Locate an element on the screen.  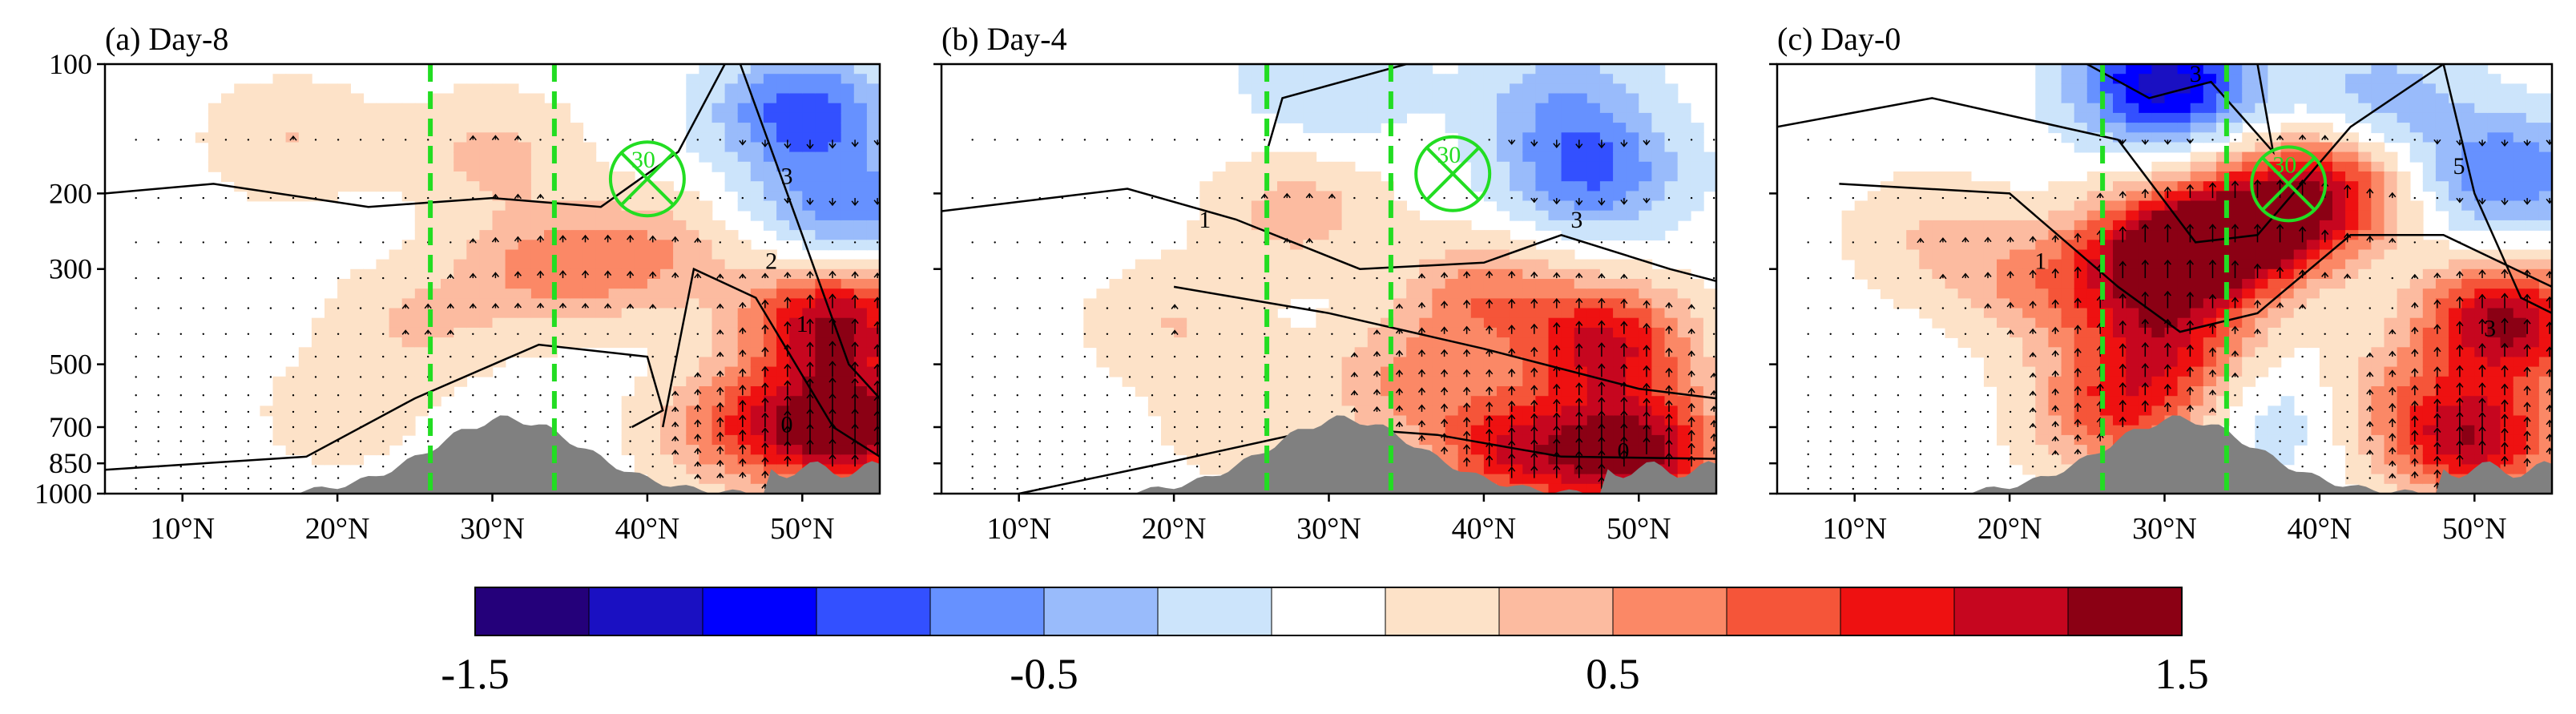
jet-core is located at coordinates (1453, 173).